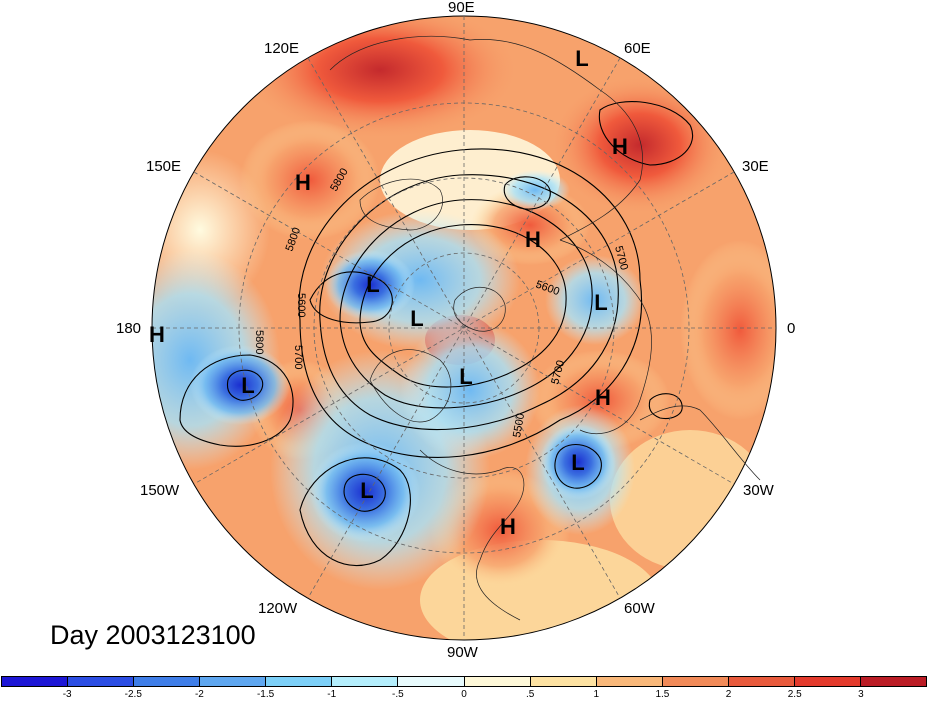 Image resolution: width=928 pixels, height=703 pixels. I want to click on colorbar-tick-label: -2.5, so click(133, 694).